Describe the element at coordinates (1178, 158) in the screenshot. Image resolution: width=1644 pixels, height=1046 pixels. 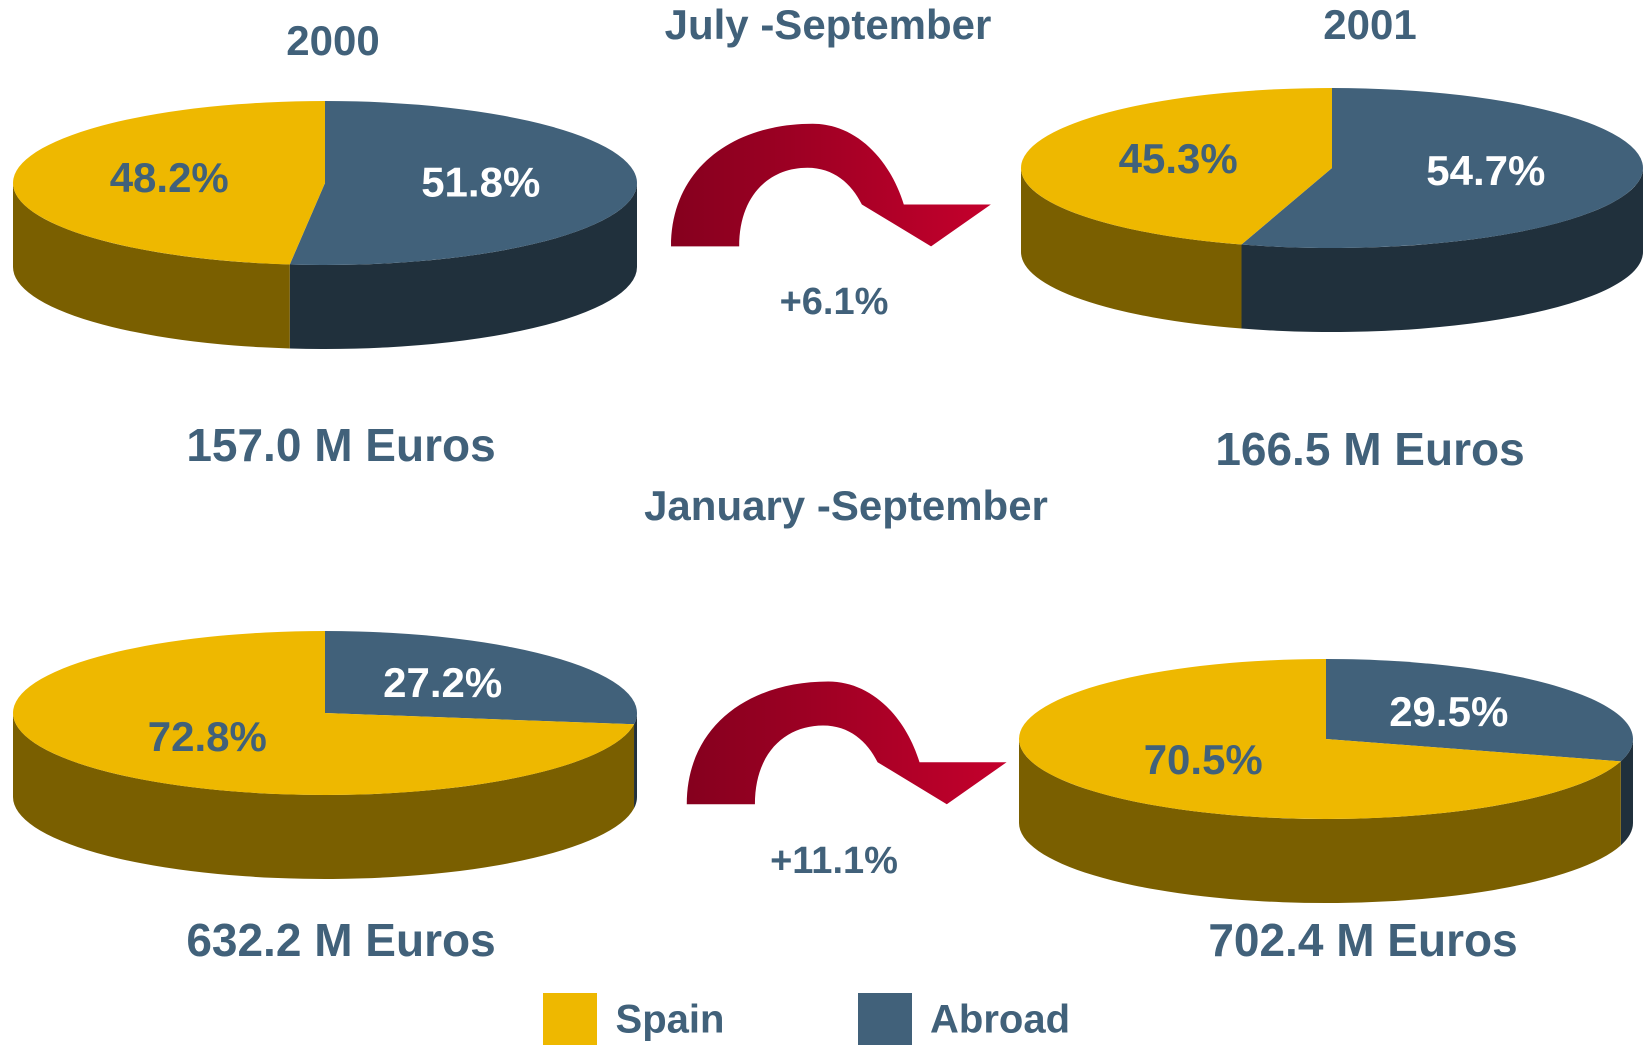
I see `slice-label: 45.3%` at that location.